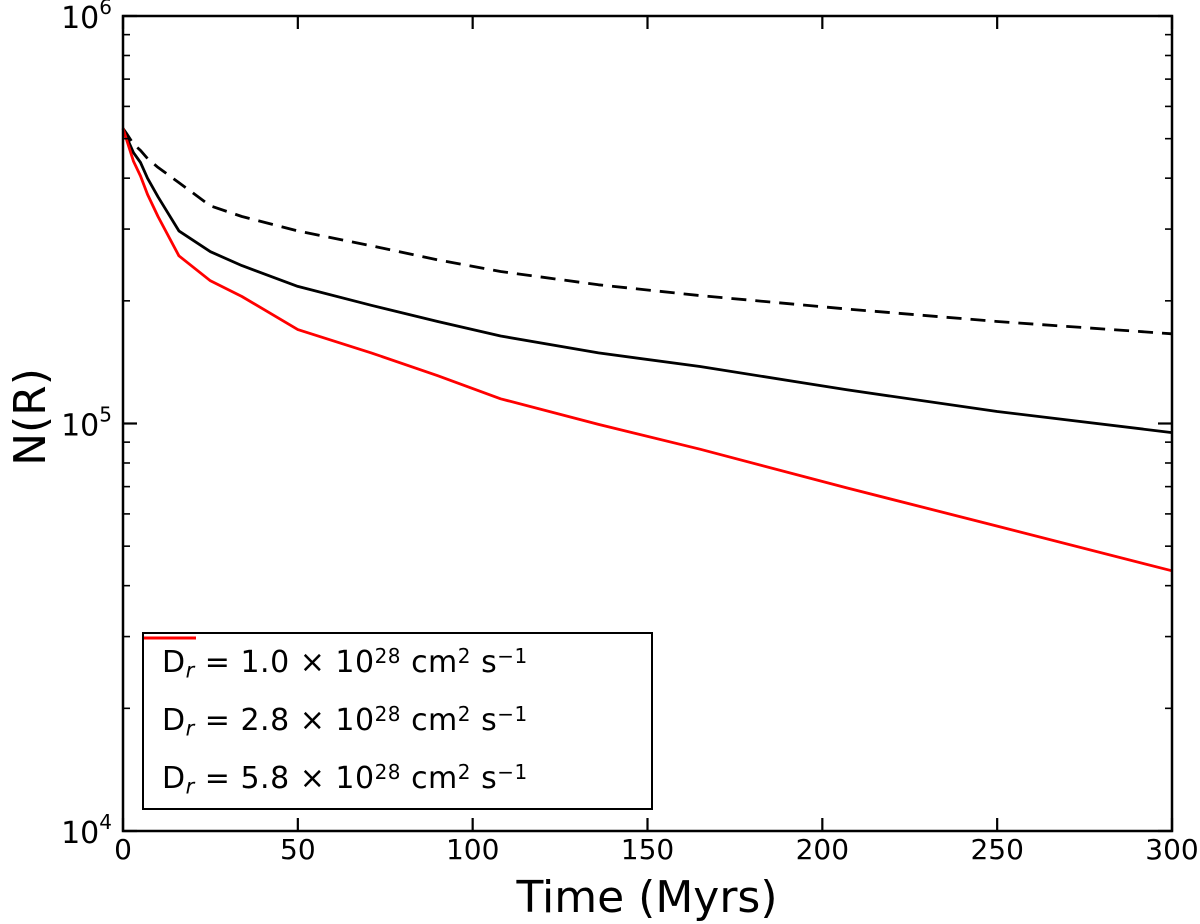 The height and width of the screenshot is (924, 1200). Describe the element at coordinates (86, 18) in the screenshot. I see `y-tick-label: 106` at that location.